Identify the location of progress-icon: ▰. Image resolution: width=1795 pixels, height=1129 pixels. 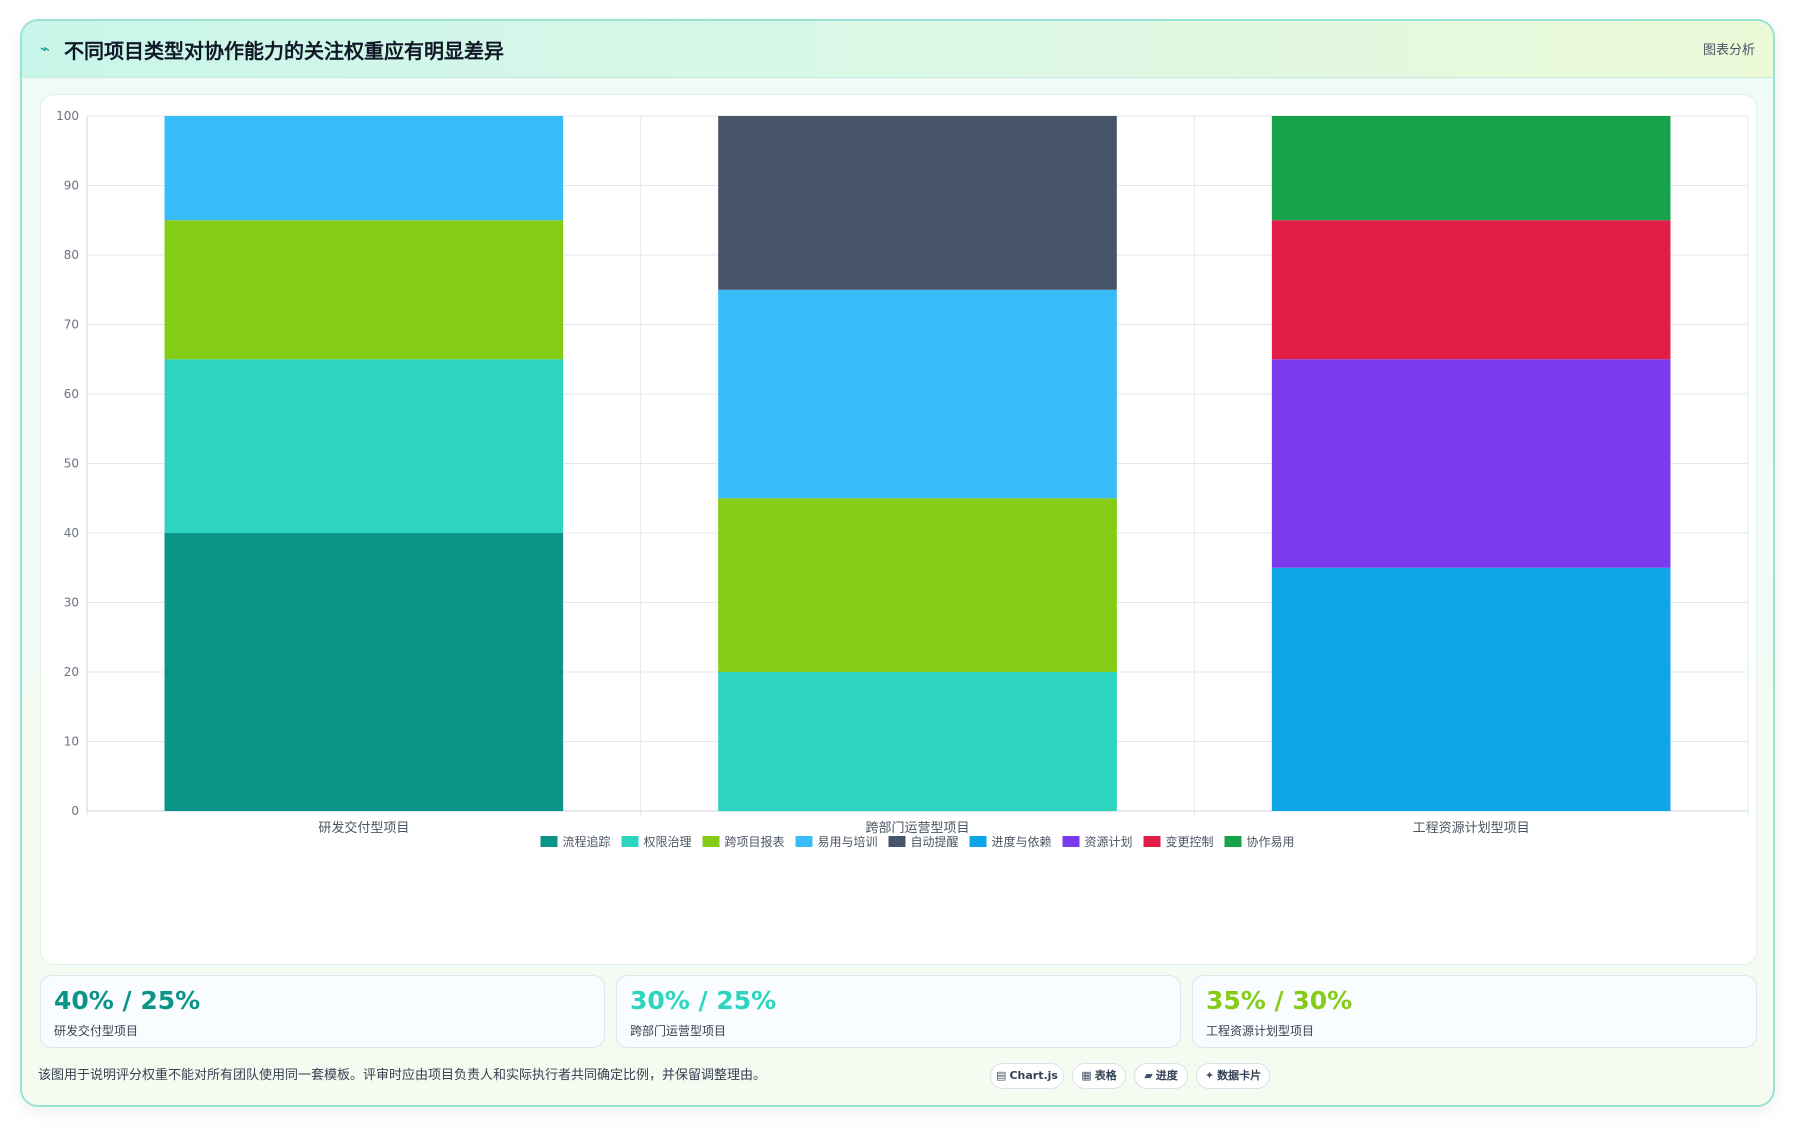
(1148, 1075).